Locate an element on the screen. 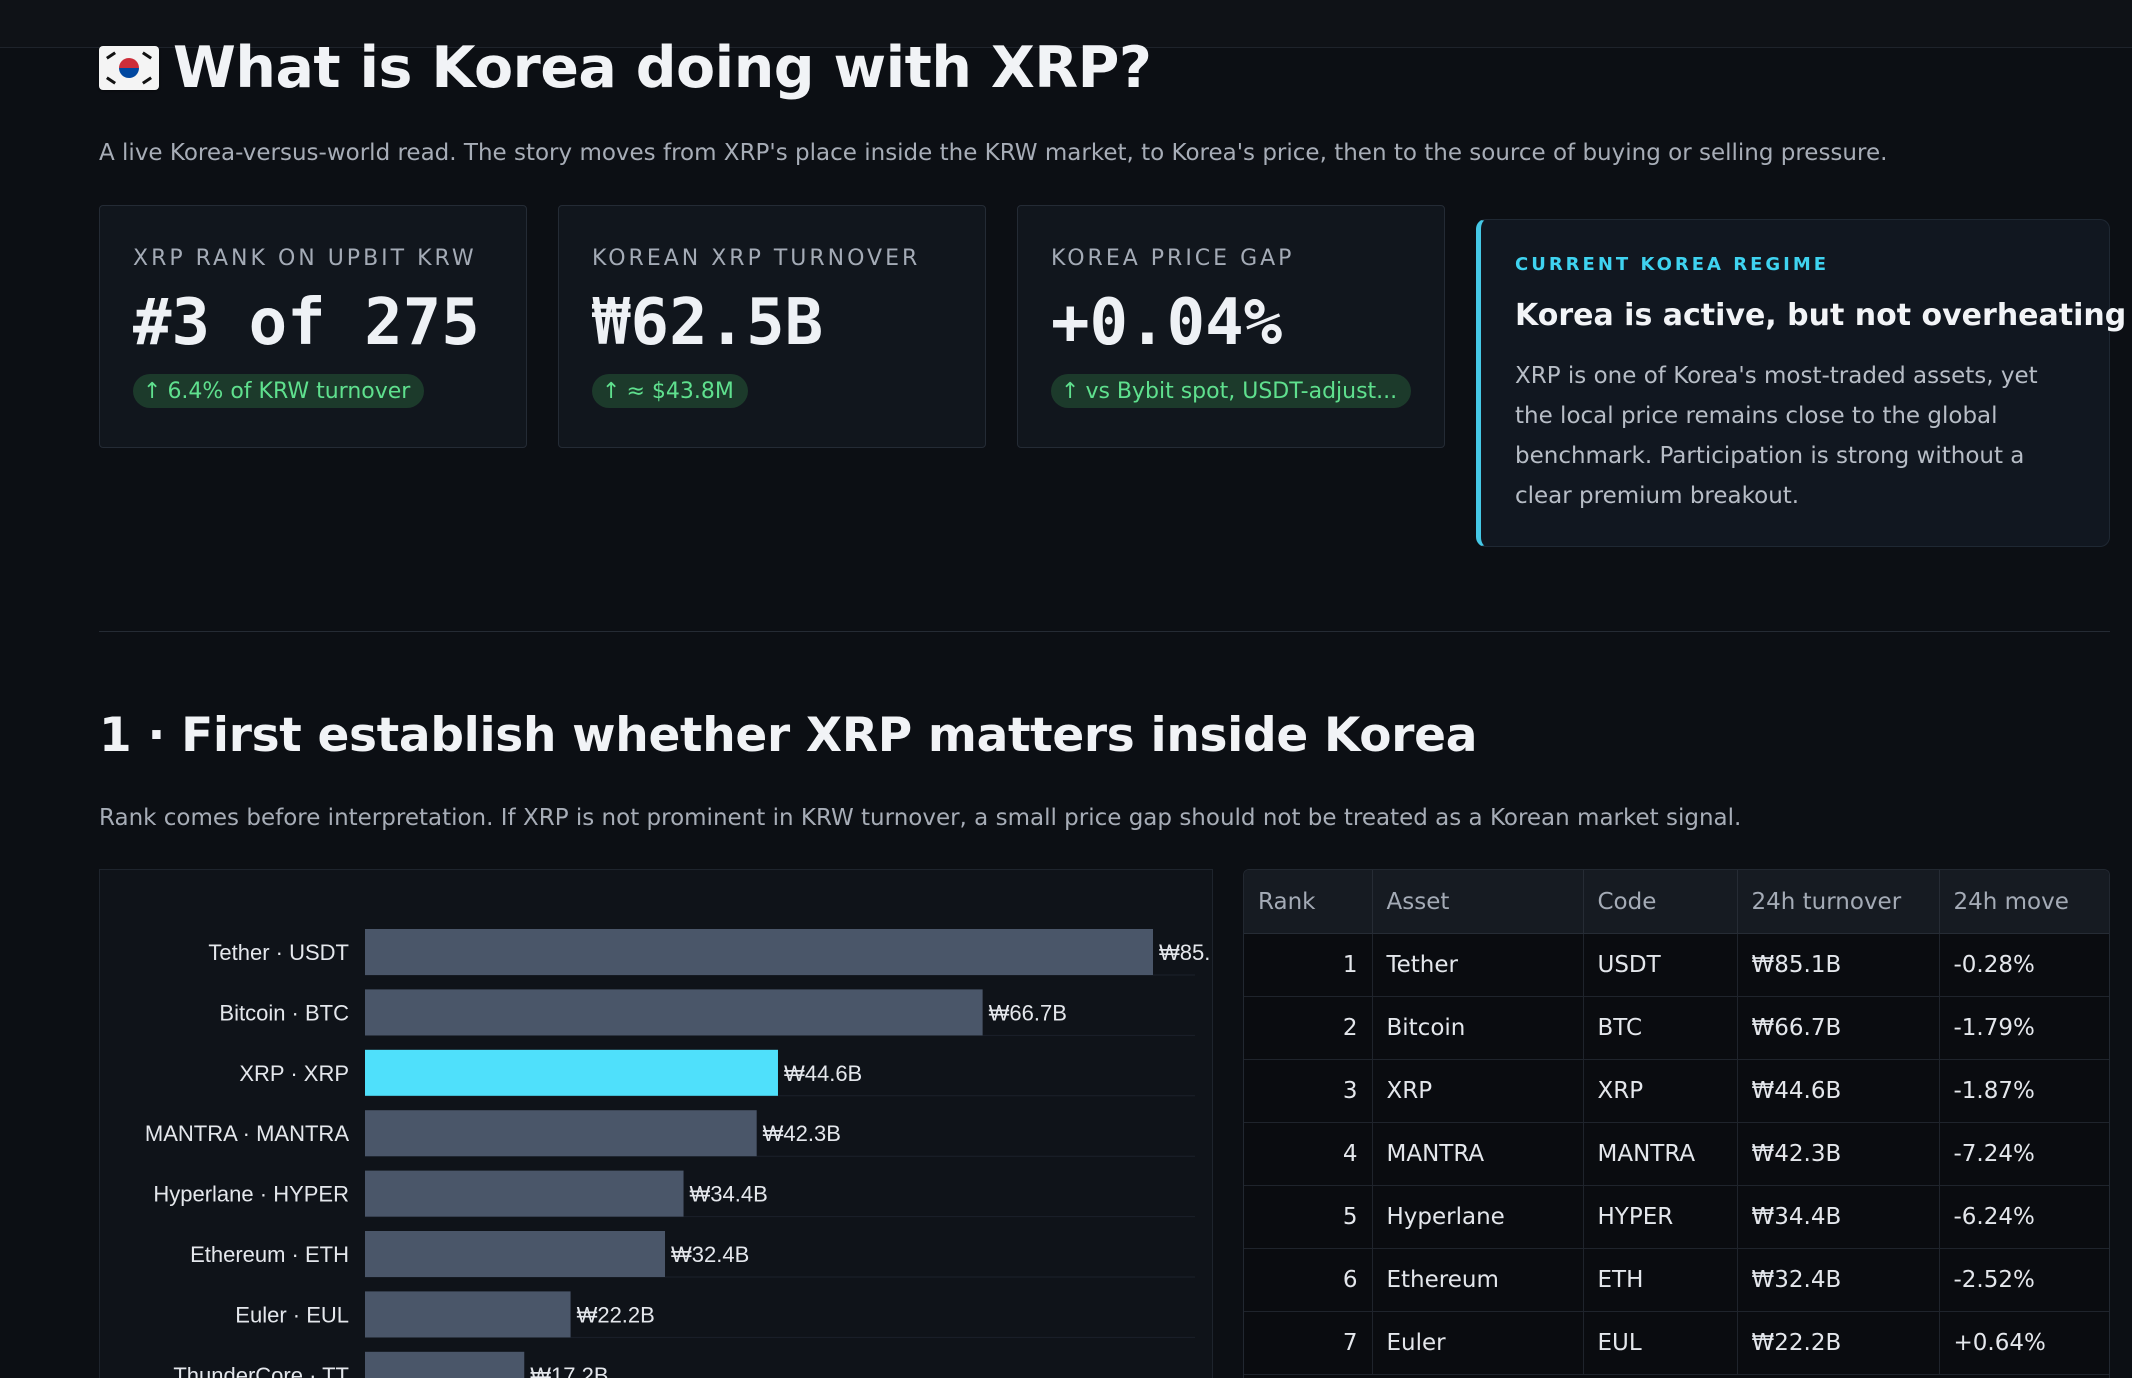  cell-turnover: ₩32.4B is located at coordinates (1838, 1280).